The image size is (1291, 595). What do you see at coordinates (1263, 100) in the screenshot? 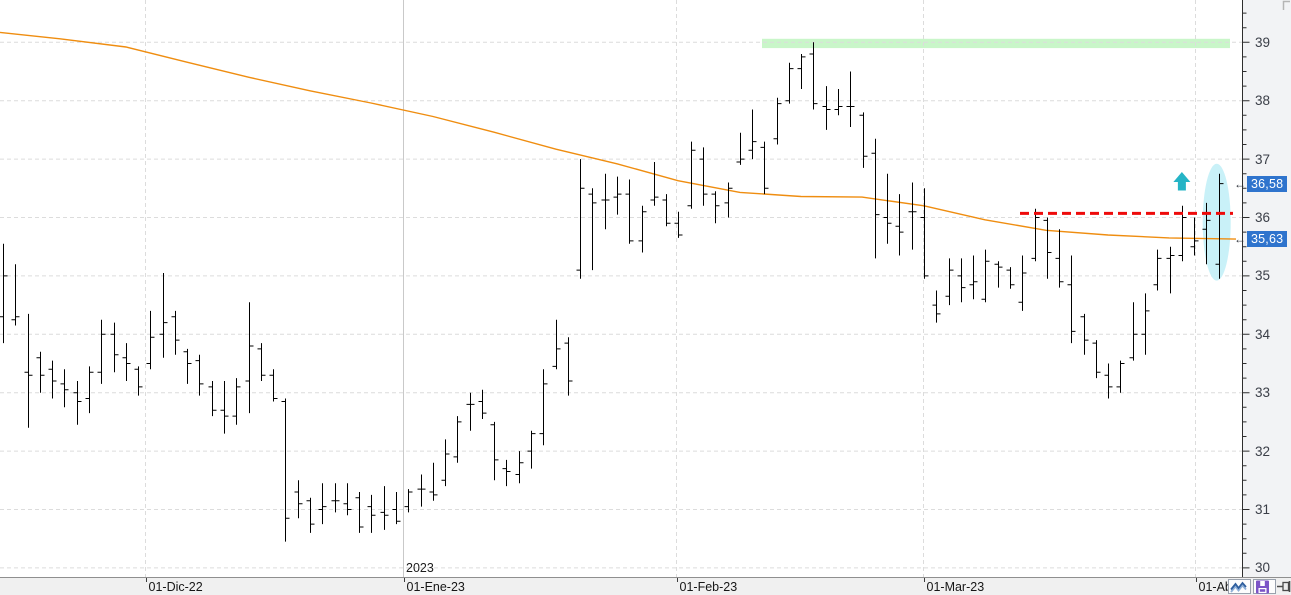
I see `price-axis-label: 38` at bounding box center [1263, 100].